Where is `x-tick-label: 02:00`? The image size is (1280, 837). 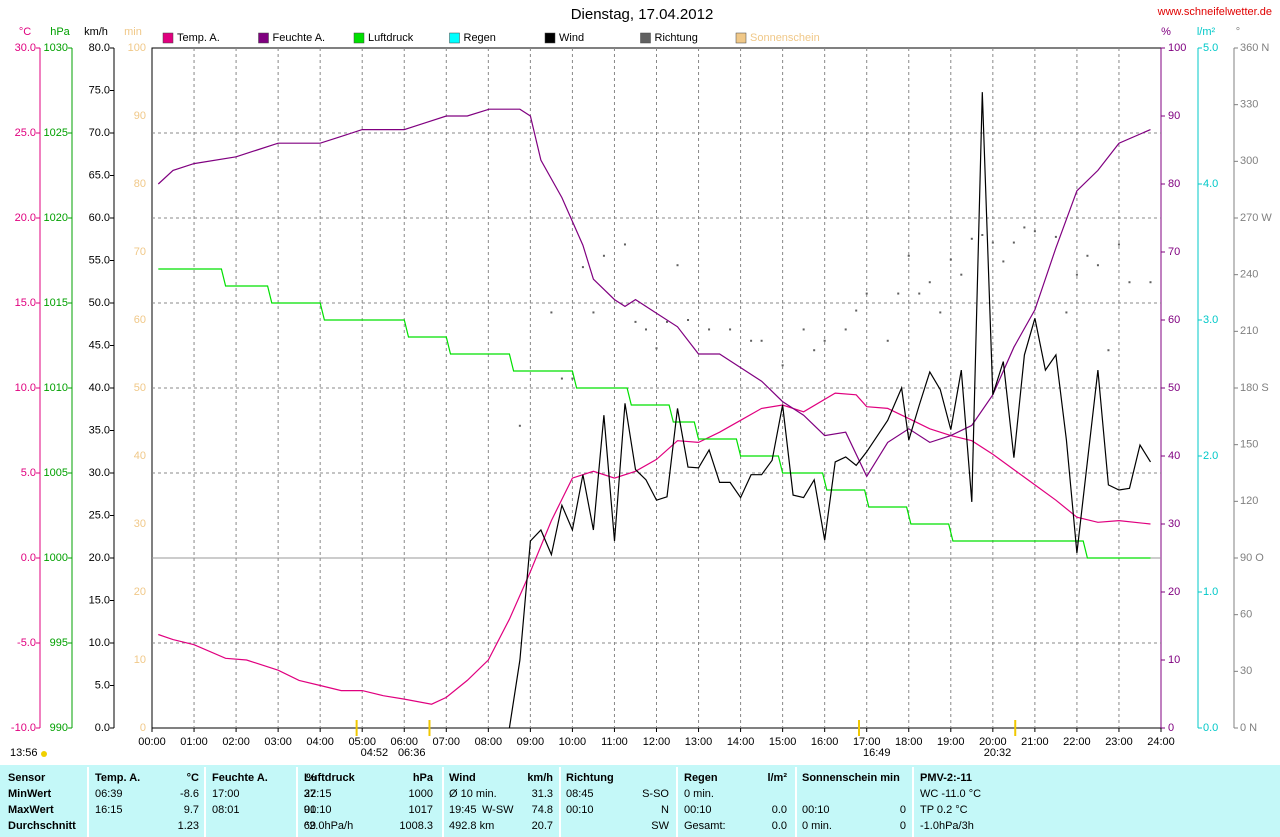
x-tick-label: 02:00 is located at coordinates (236, 742).